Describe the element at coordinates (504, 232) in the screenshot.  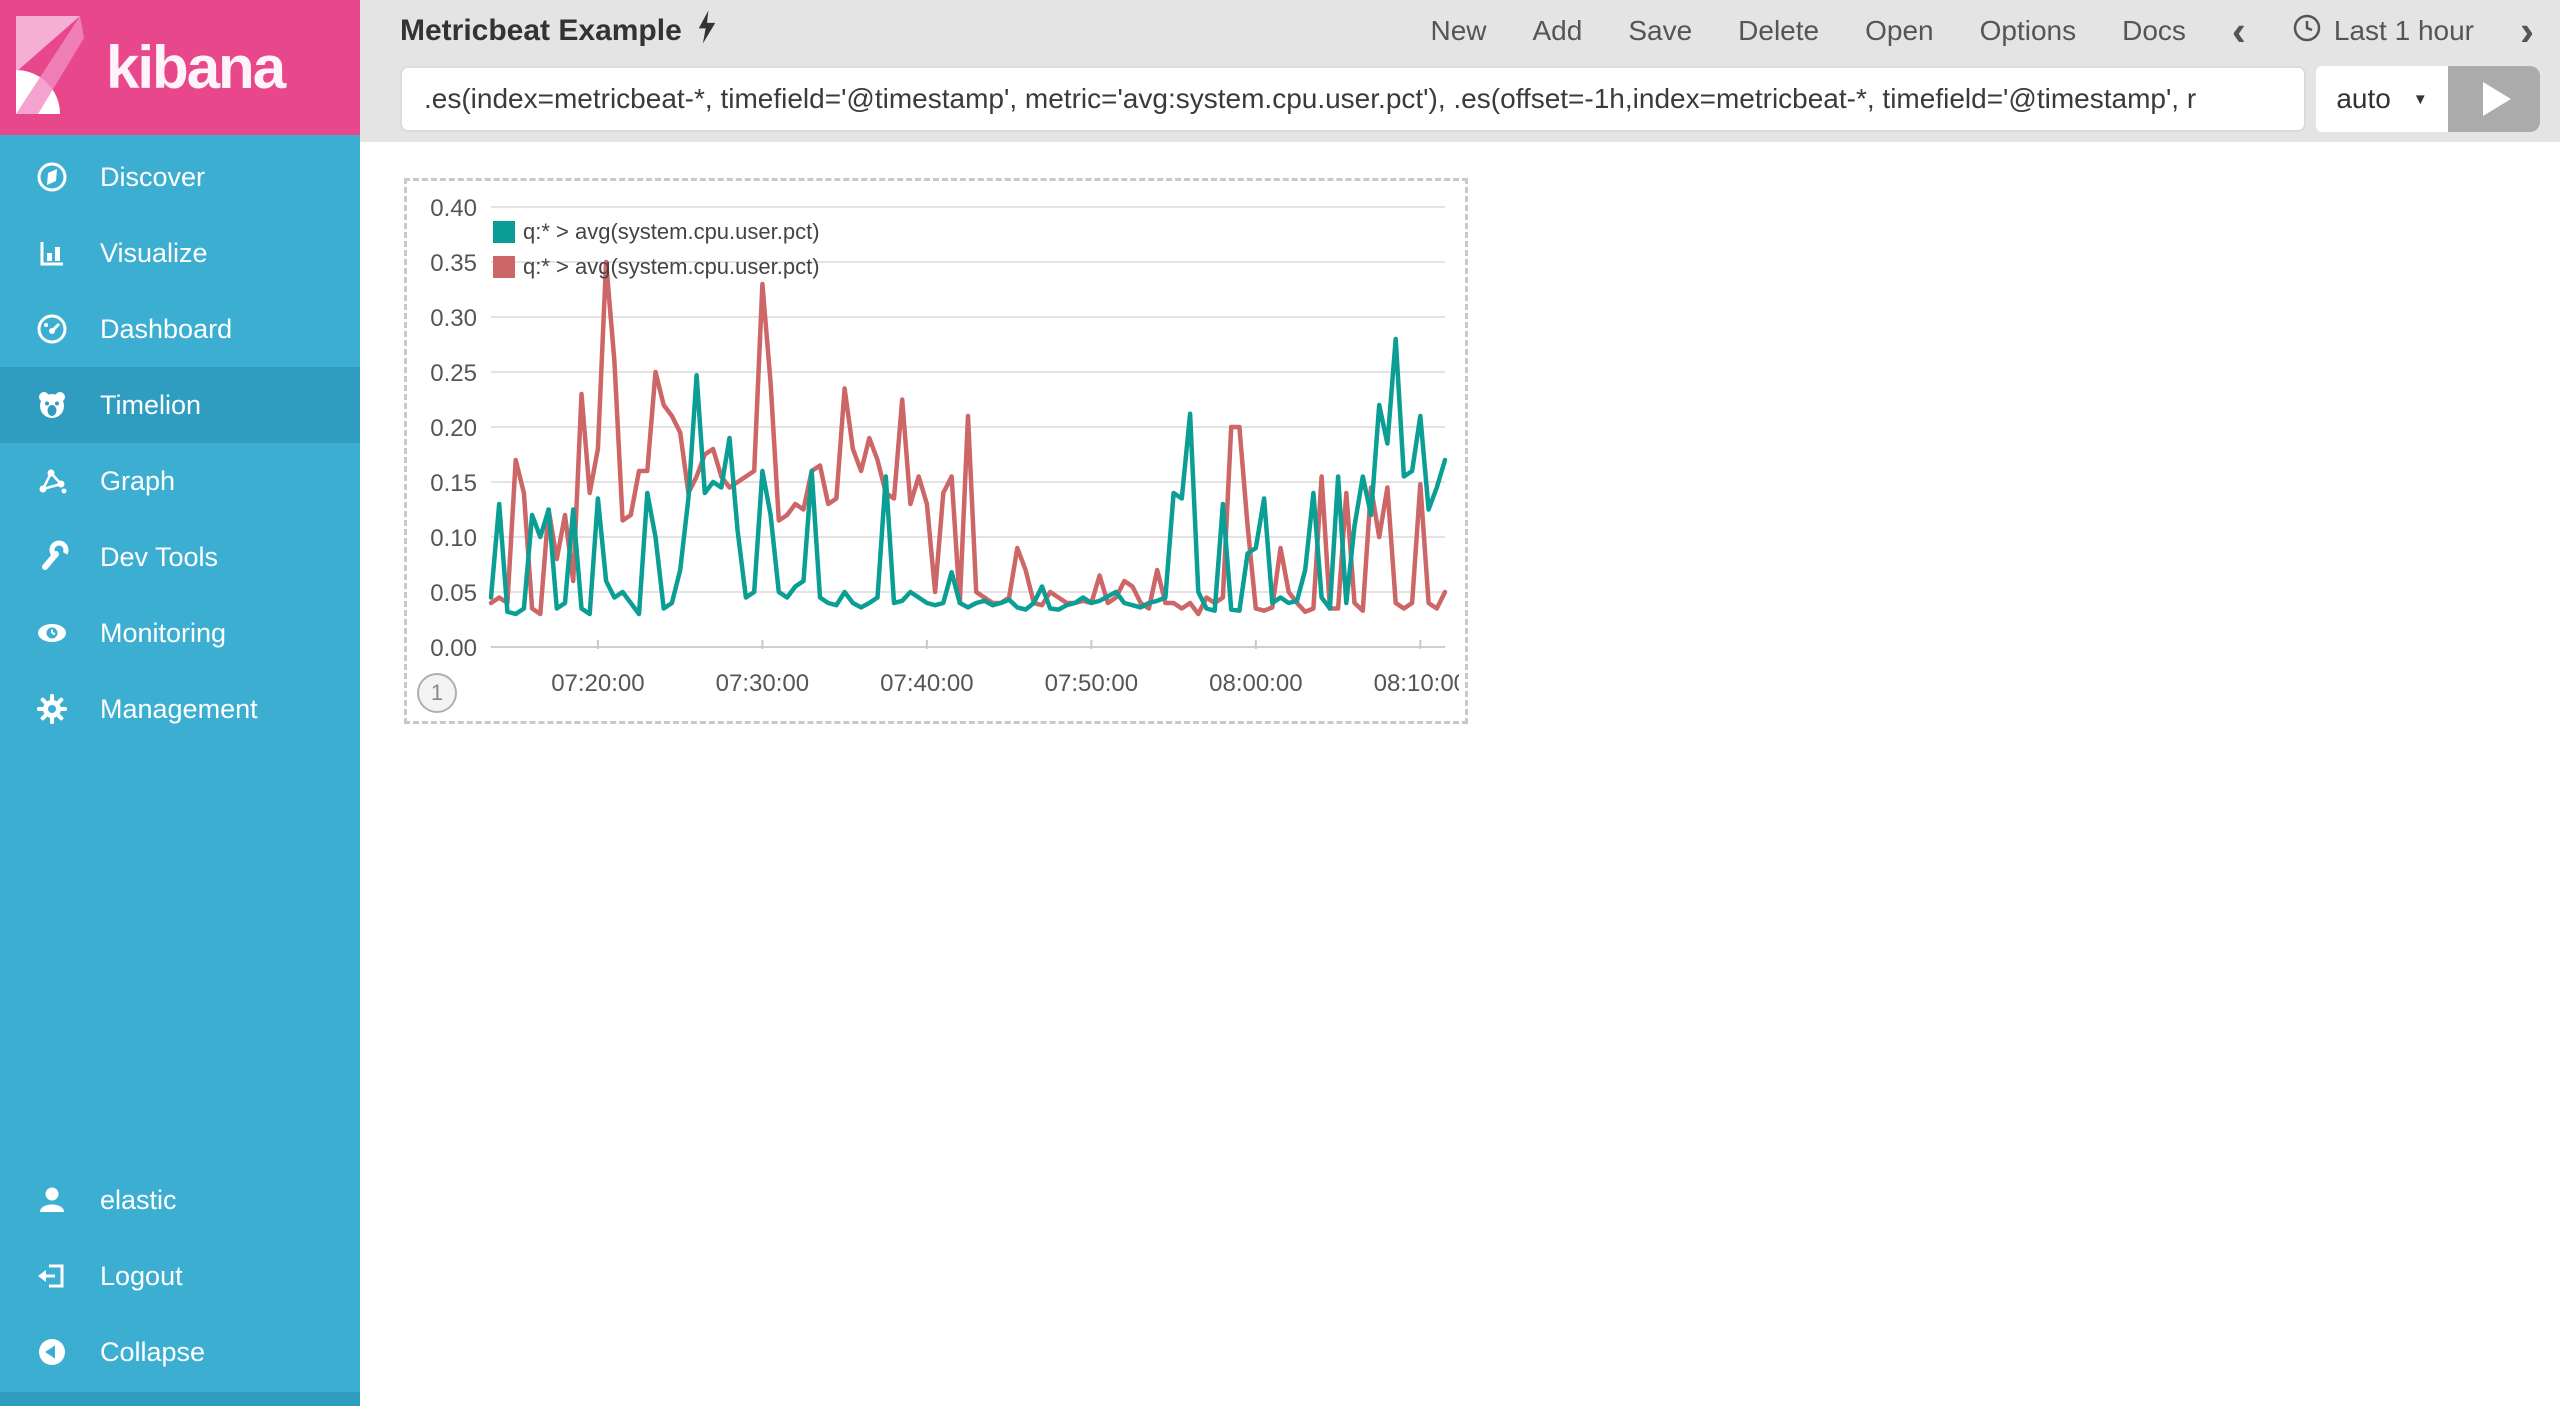
I see `legend-swatch-teal` at that location.